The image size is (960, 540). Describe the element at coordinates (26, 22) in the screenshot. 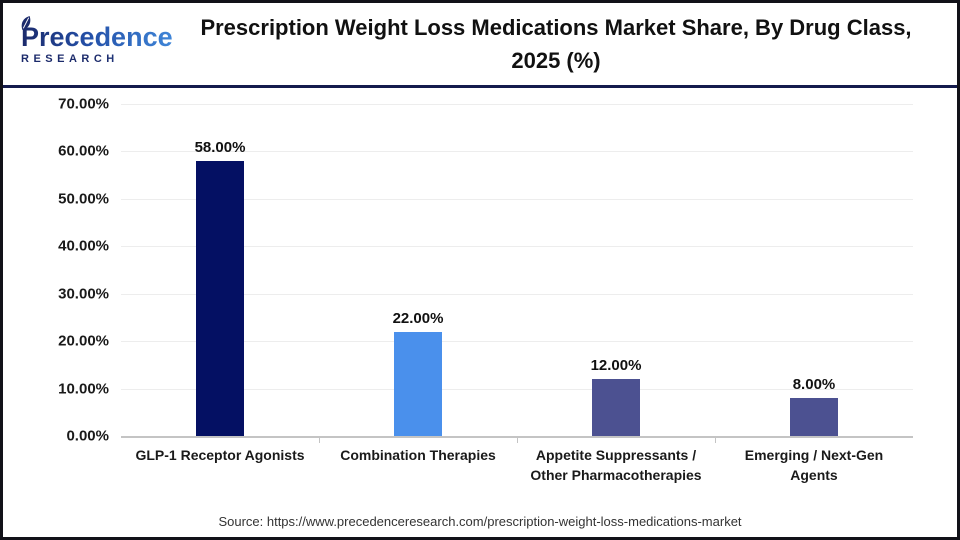

I see `leaf-icon` at that location.